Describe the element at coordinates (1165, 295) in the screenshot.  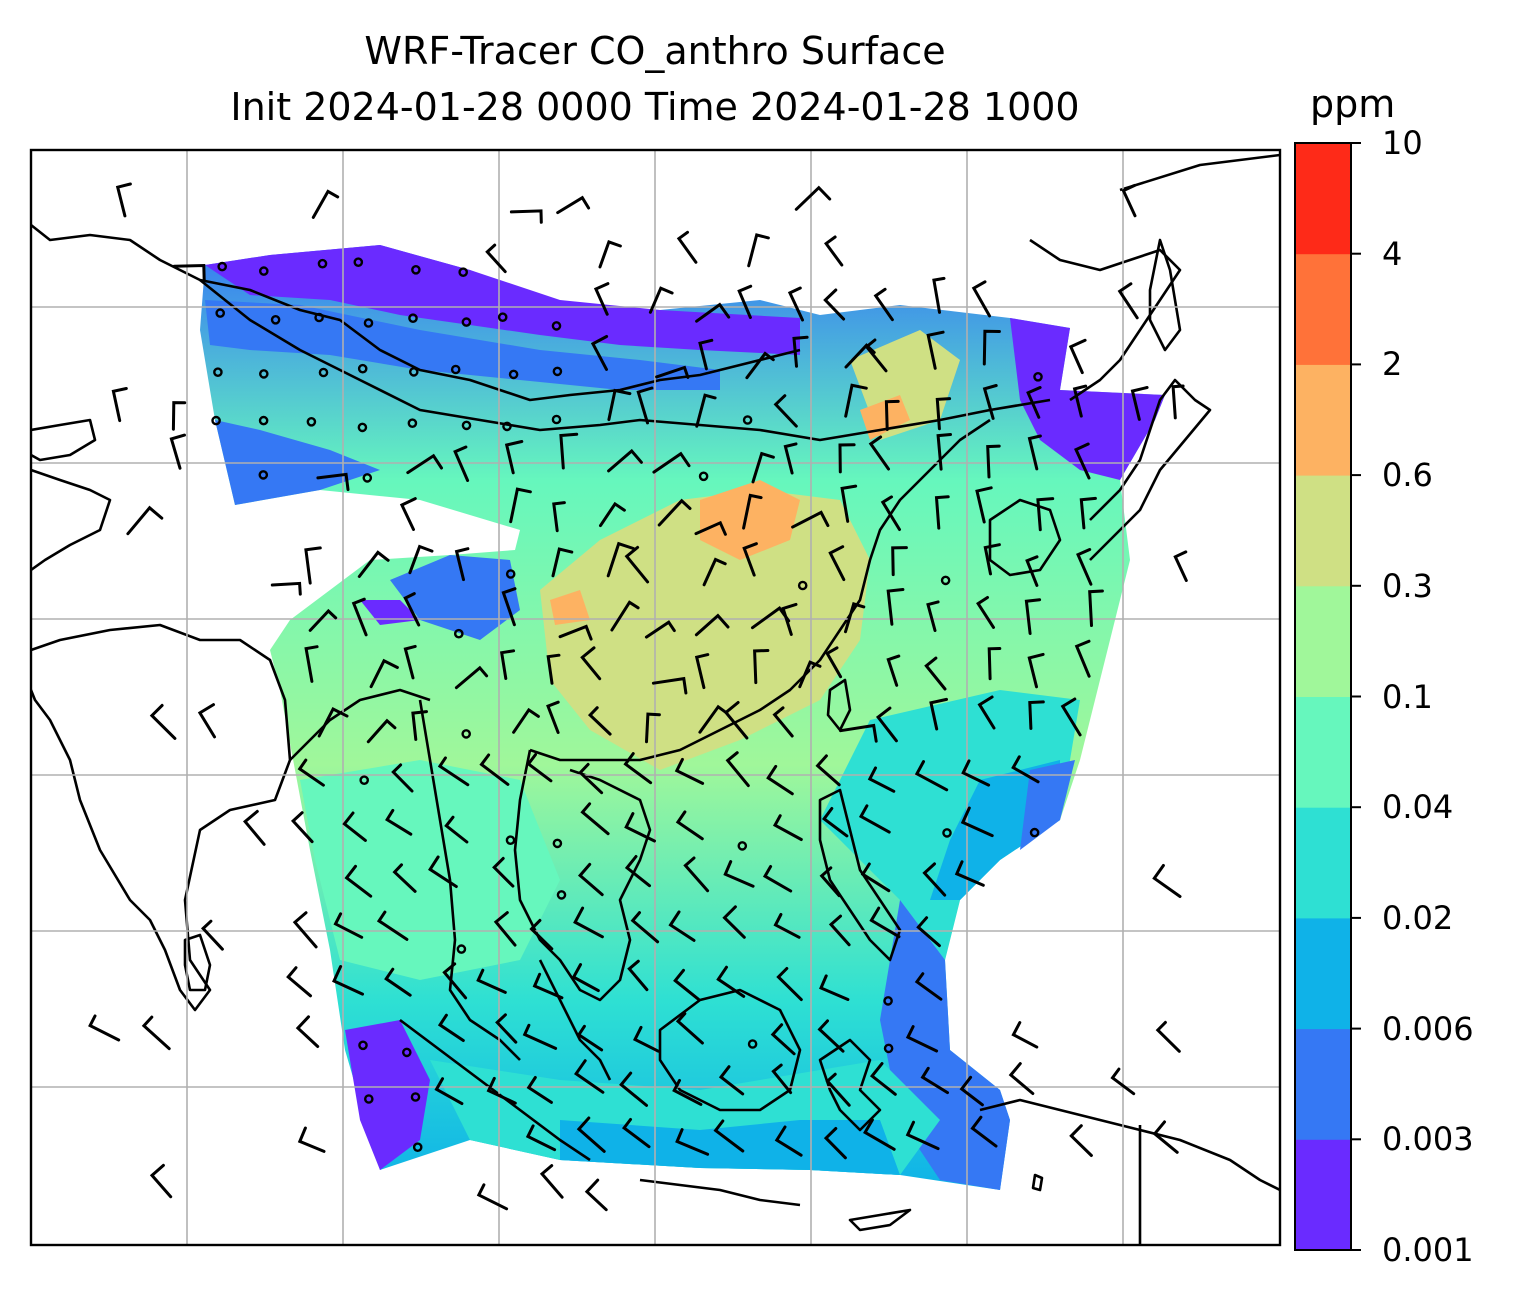
I see `coast-sakhalin` at that location.